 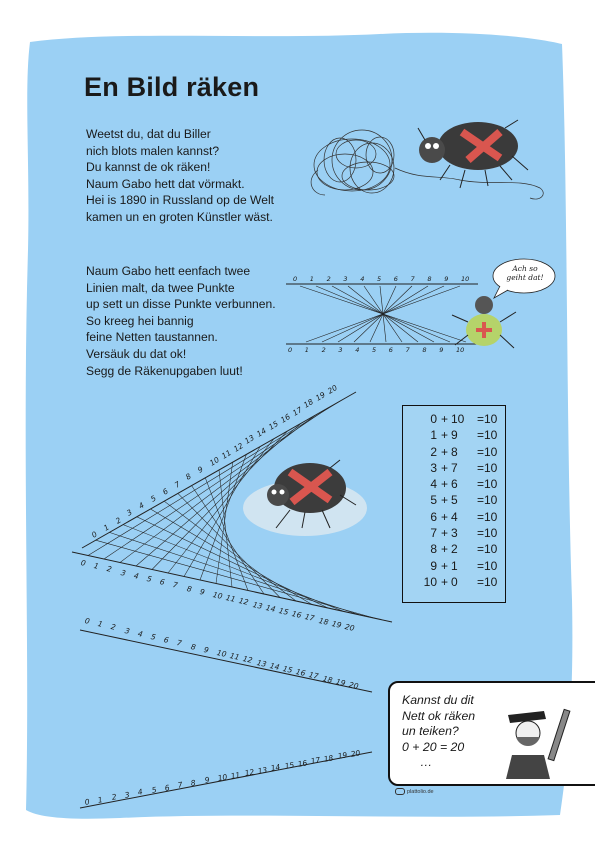 What do you see at coordinates (433, 467) in the screenshot?
I see `sum-a: 3` at bounding box center [433, 467].